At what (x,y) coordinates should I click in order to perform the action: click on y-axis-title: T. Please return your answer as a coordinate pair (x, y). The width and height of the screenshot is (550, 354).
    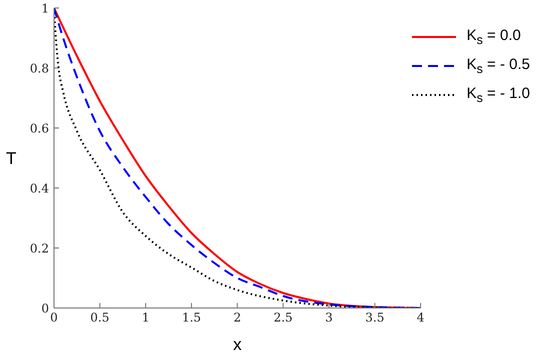
    Looking at the image, I should click on (11, 158).